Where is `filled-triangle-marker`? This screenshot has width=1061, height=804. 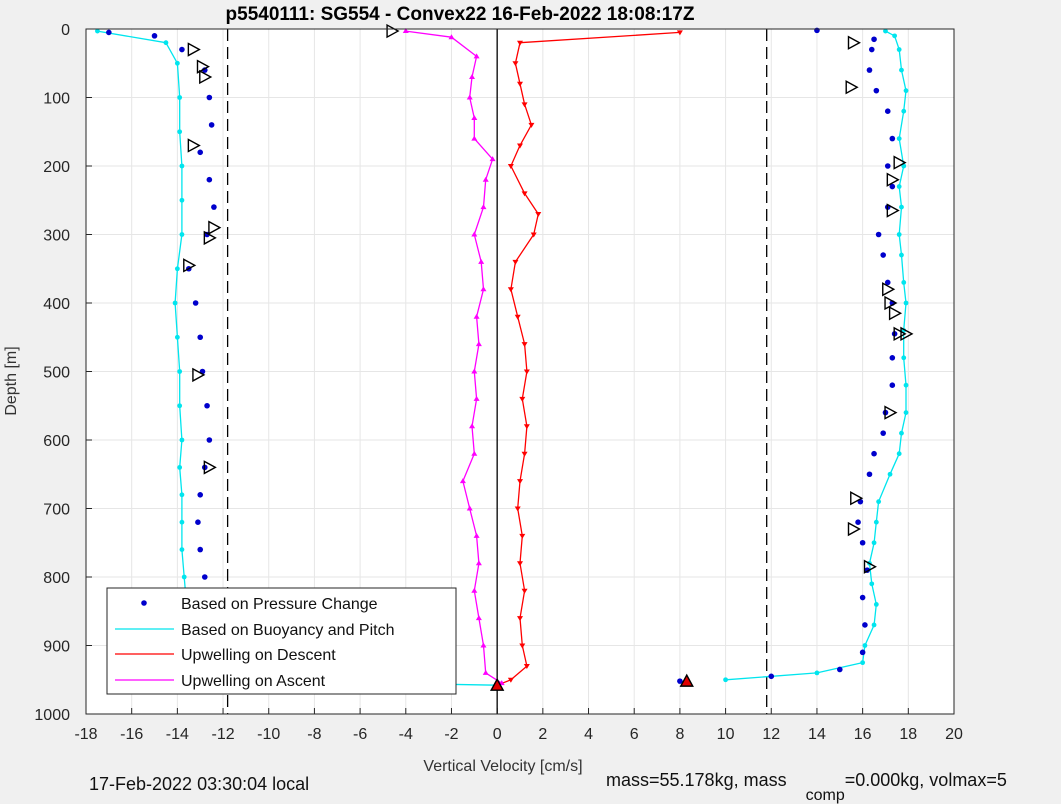 filled-triangle-marker is located at coordinates (686, 680).